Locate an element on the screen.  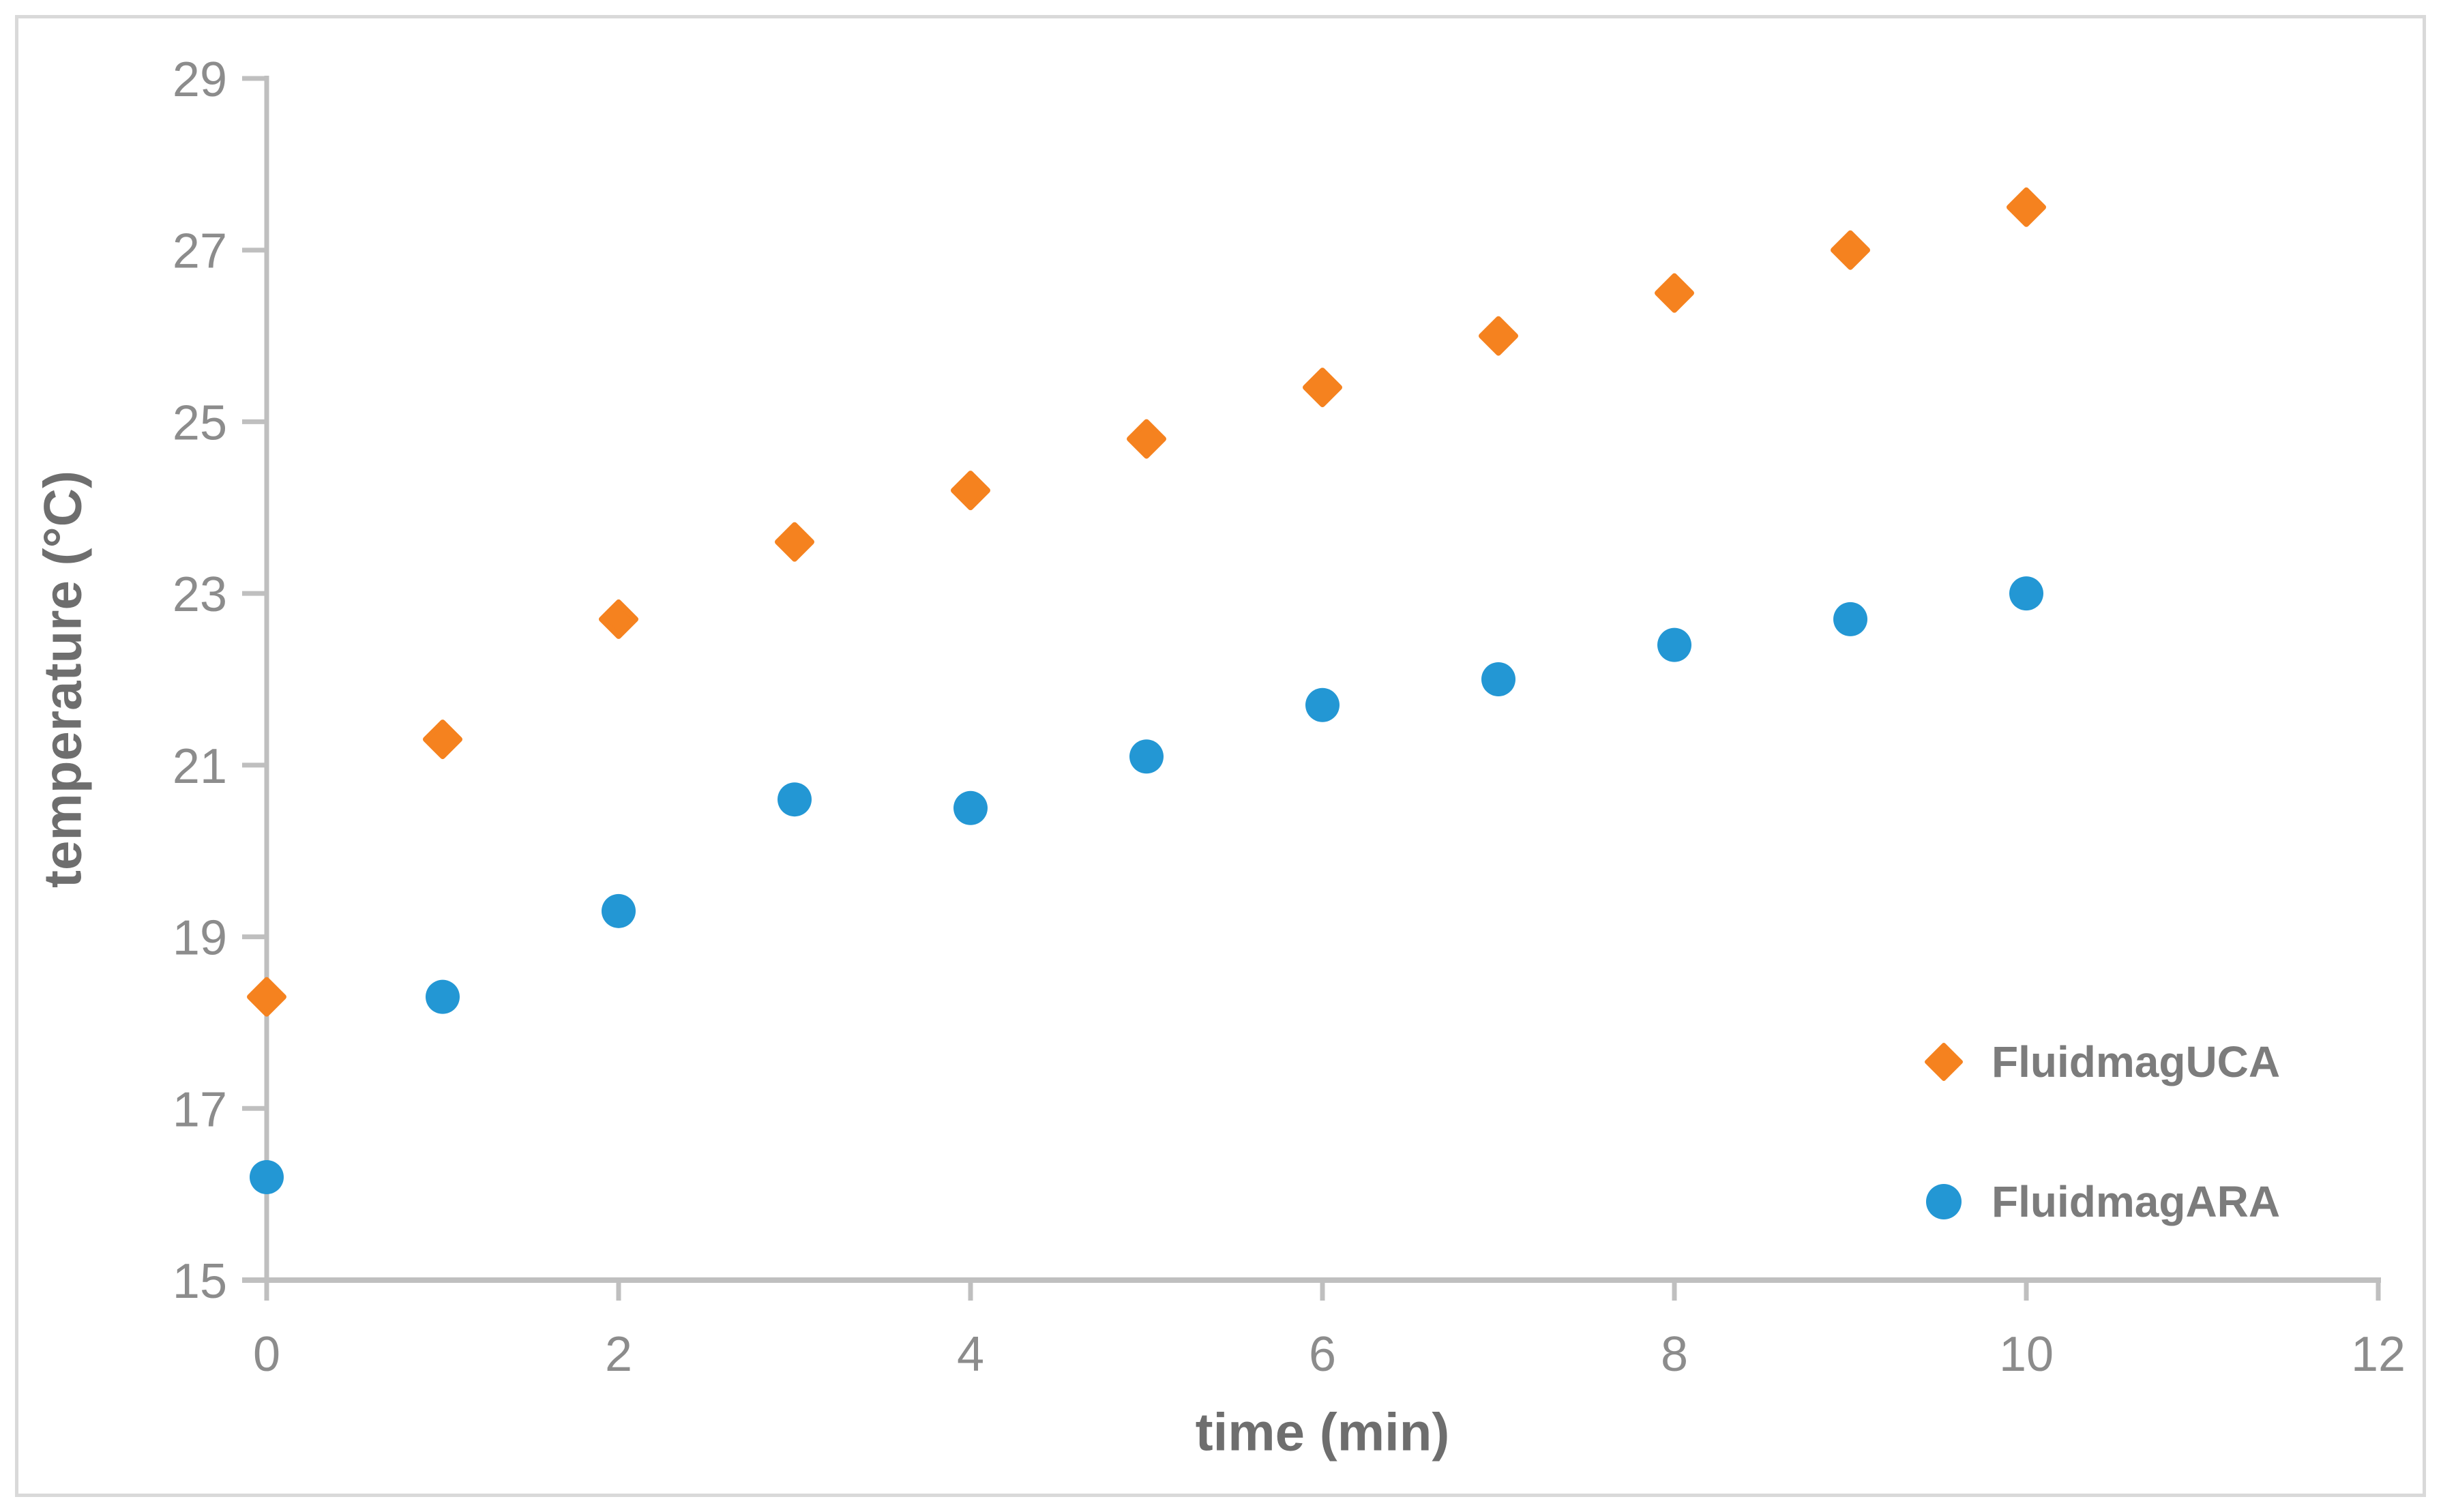
x-tick-label-2: 2 is located at coordinates (618, 1354).